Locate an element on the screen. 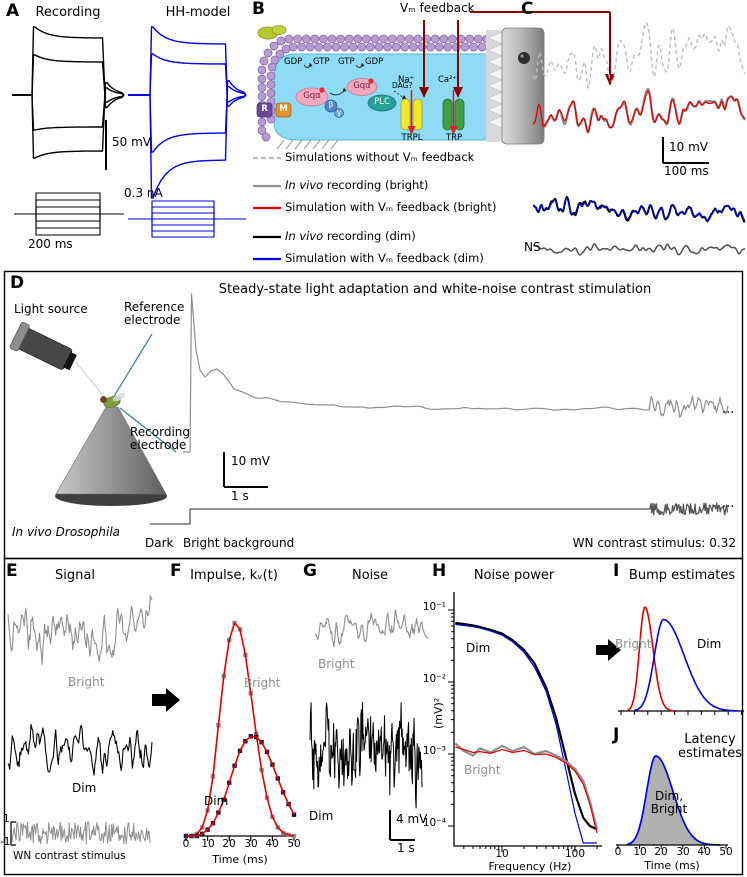 This screenshot has width=747, height=877. legend-item: In vivo recording (bright) is located at coordinates (356, 185).